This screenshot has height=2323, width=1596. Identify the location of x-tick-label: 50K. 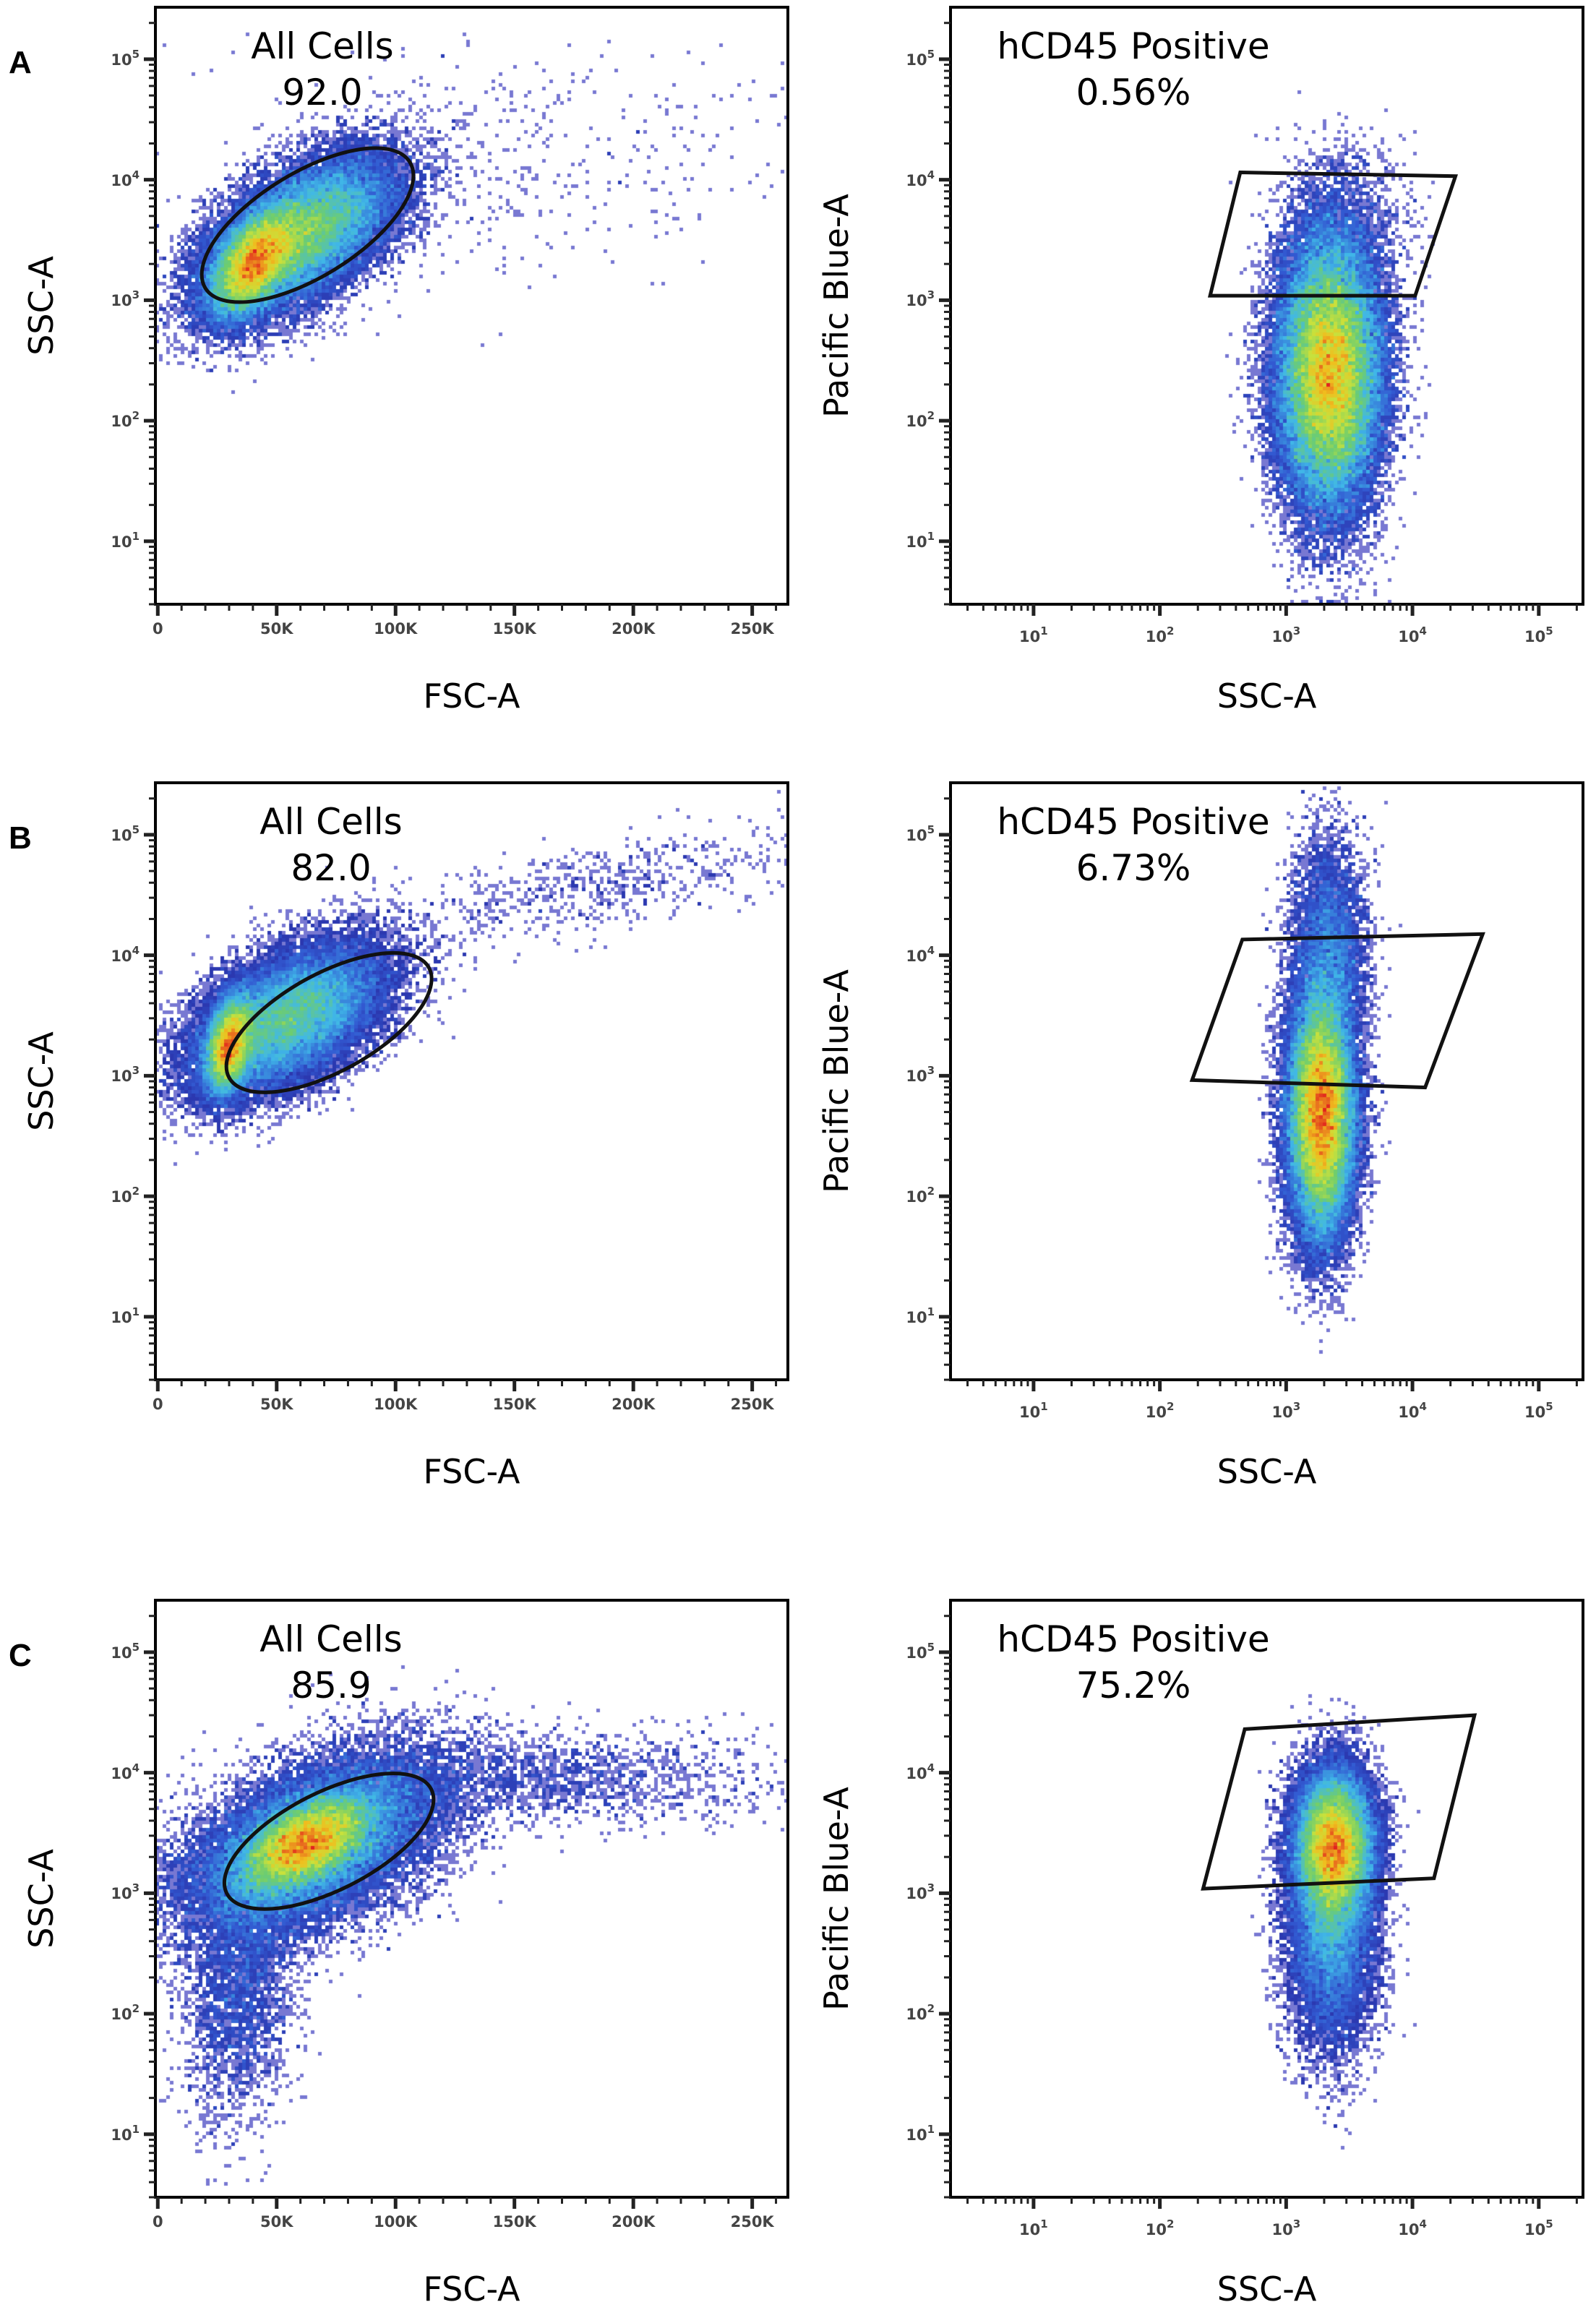
(276, 2221).